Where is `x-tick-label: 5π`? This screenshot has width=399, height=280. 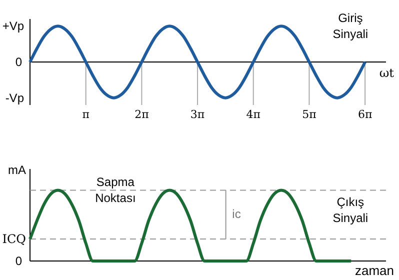
x-tick-label: 5π is located at coordinates (309, 114).